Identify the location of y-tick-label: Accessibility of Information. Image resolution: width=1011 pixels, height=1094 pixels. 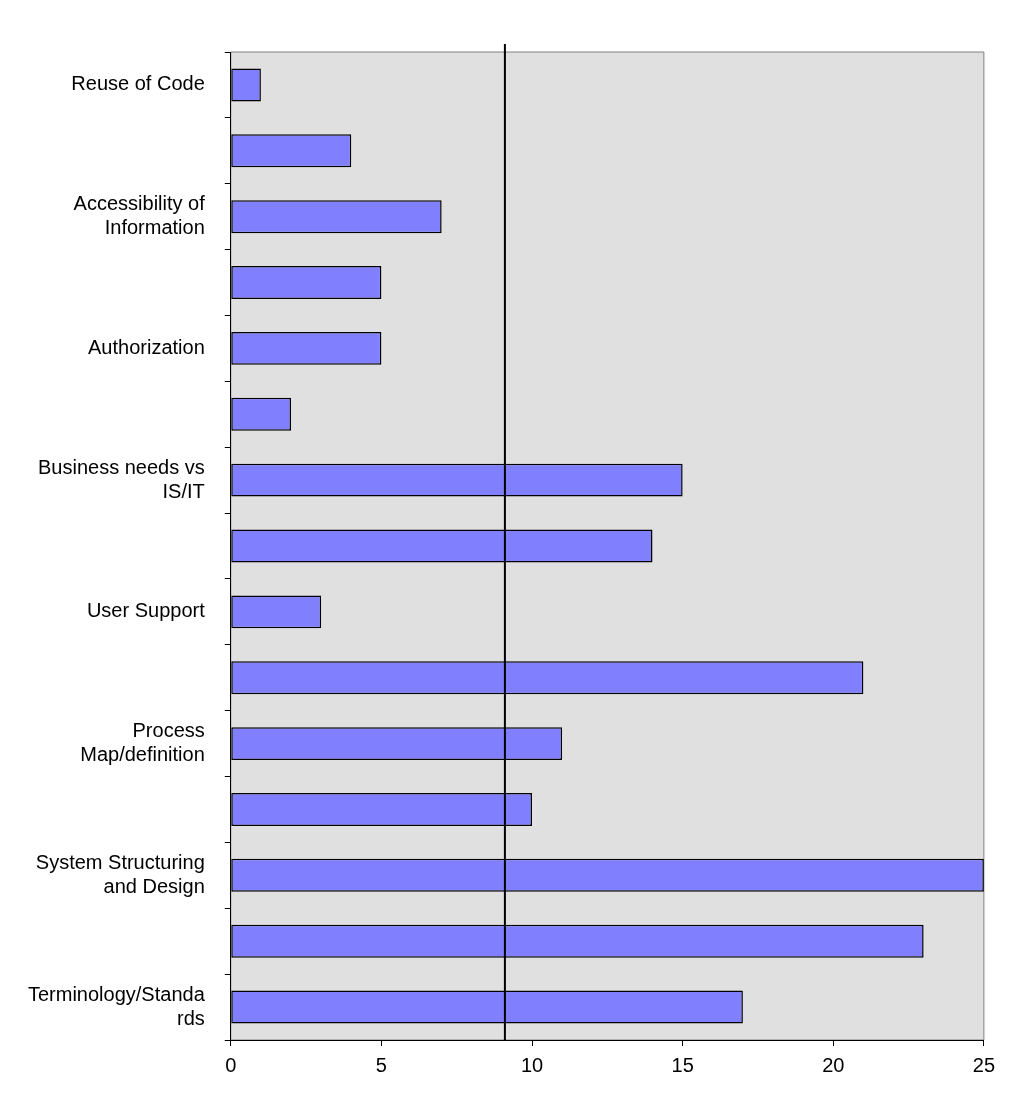
(139, 215).